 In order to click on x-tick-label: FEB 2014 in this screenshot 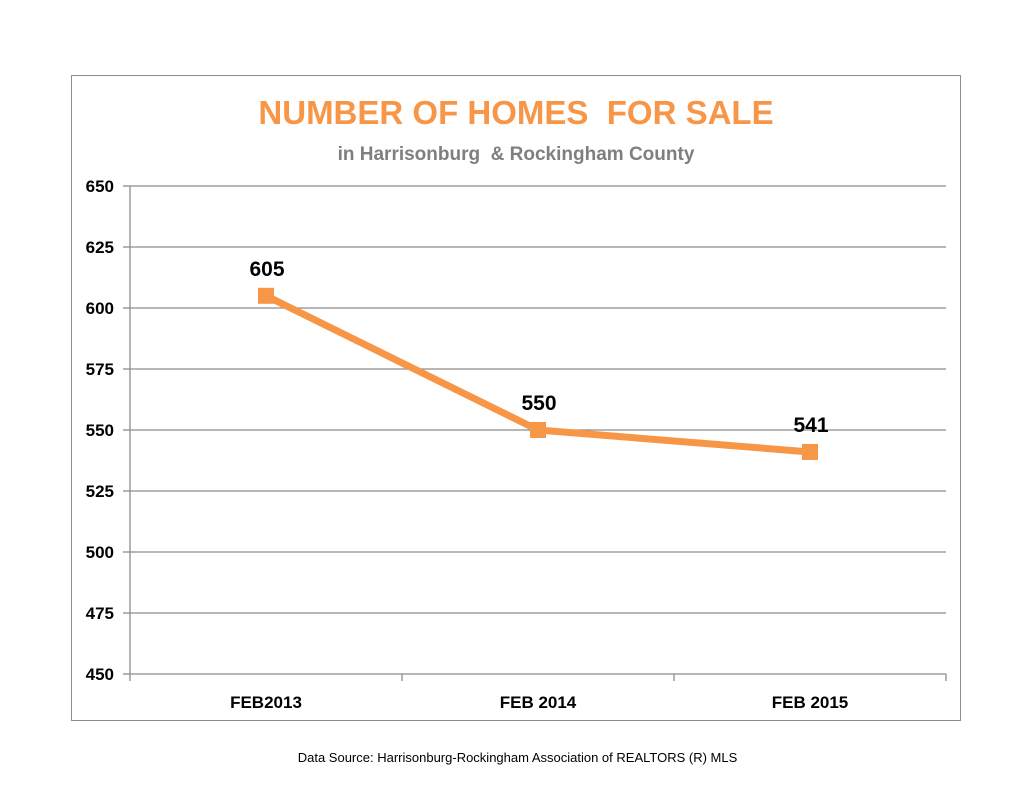, I will do `click(538, 702)`.